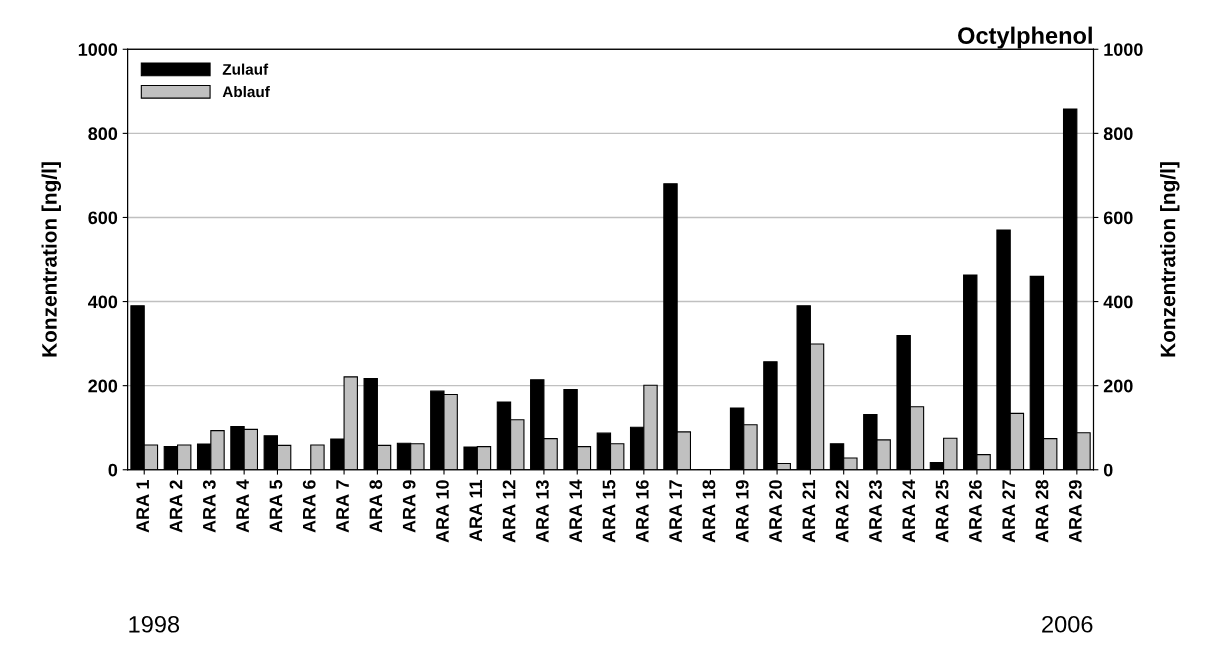  I want to click on x-tick-label: ARA 20, so click(775, 511).